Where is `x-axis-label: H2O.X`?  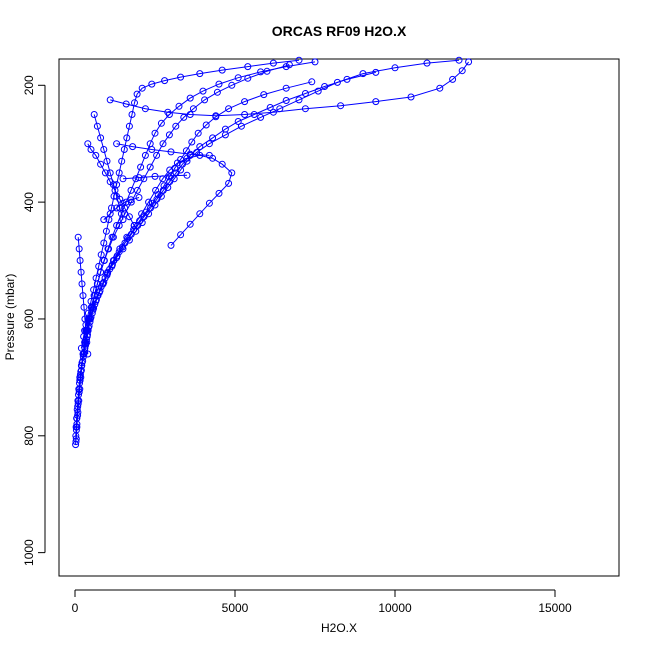 x-axis-label: H2O.X is located at coordinates (339, 628).